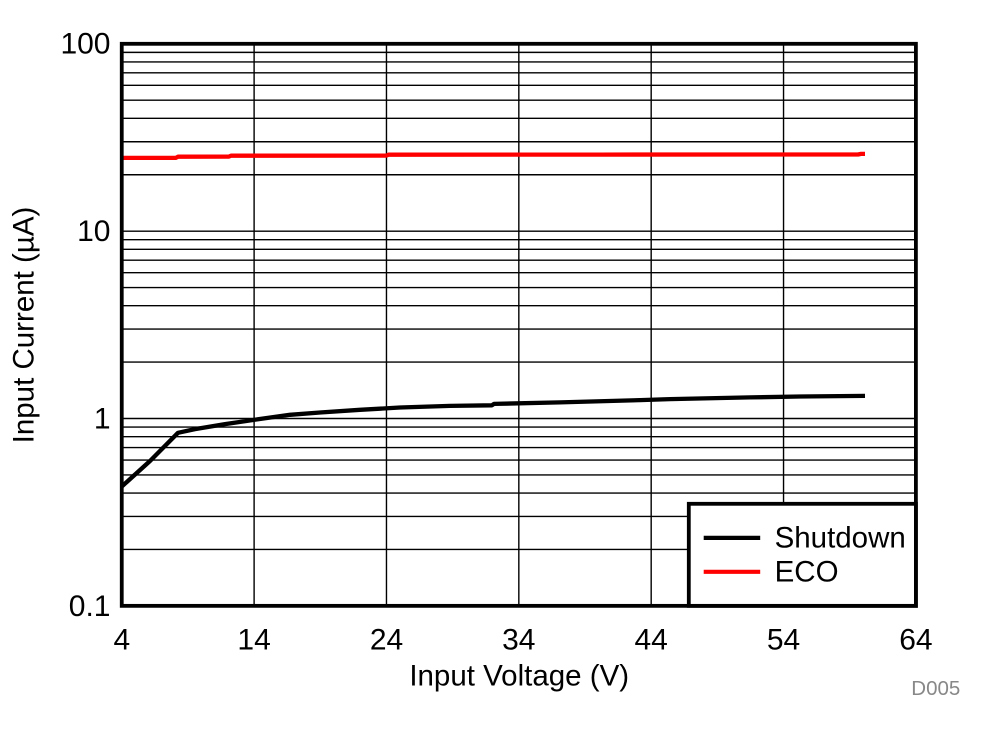 Image resolution: width=985 pixels, height=734 pixels. Describe the element at coordinates (24, 325) in the screenshot. I see `svg-text: Input Current (µA)` at that location.